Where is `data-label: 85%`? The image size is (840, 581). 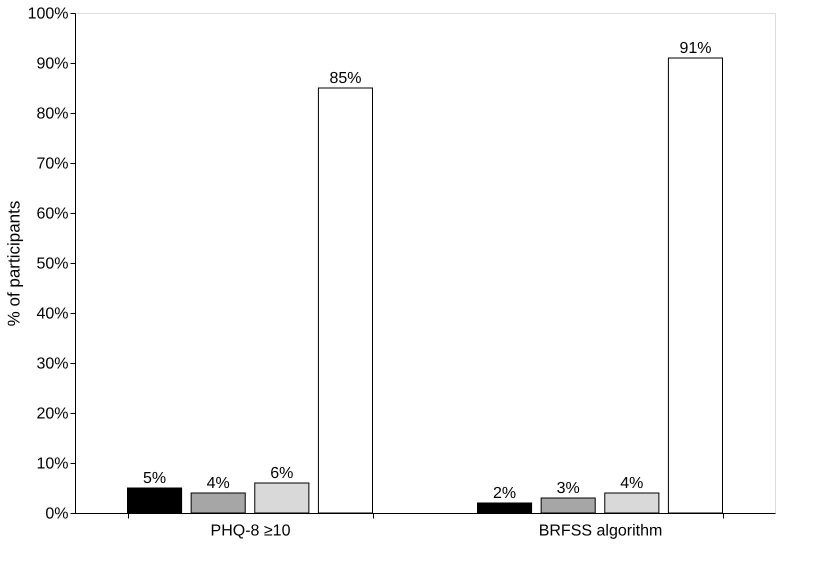 data-label: 85% is located at coordinates (345, 78).